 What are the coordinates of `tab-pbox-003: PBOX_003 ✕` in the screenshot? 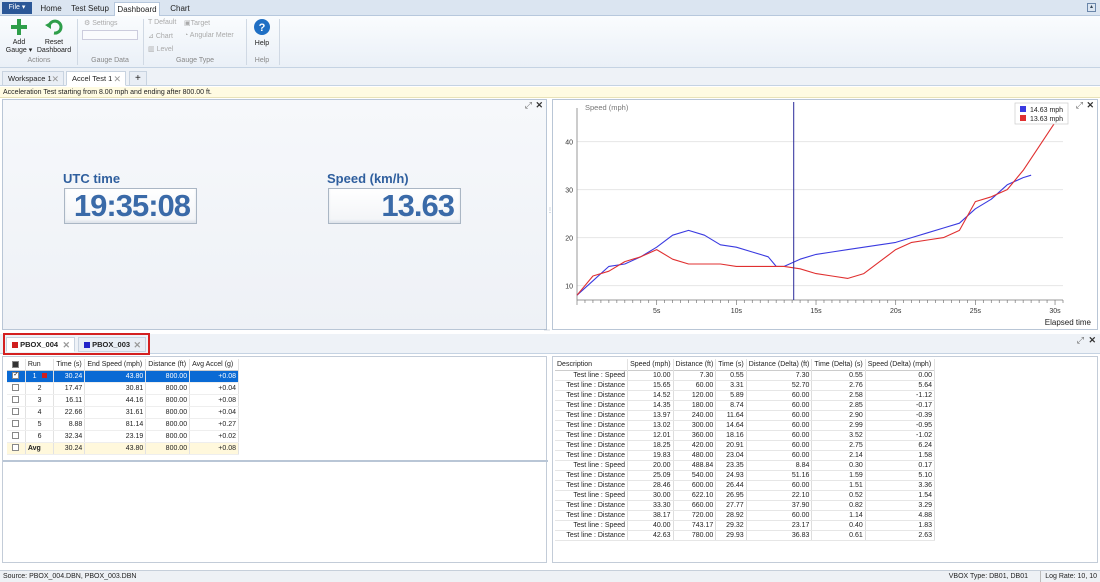 It's located at (112, 344).